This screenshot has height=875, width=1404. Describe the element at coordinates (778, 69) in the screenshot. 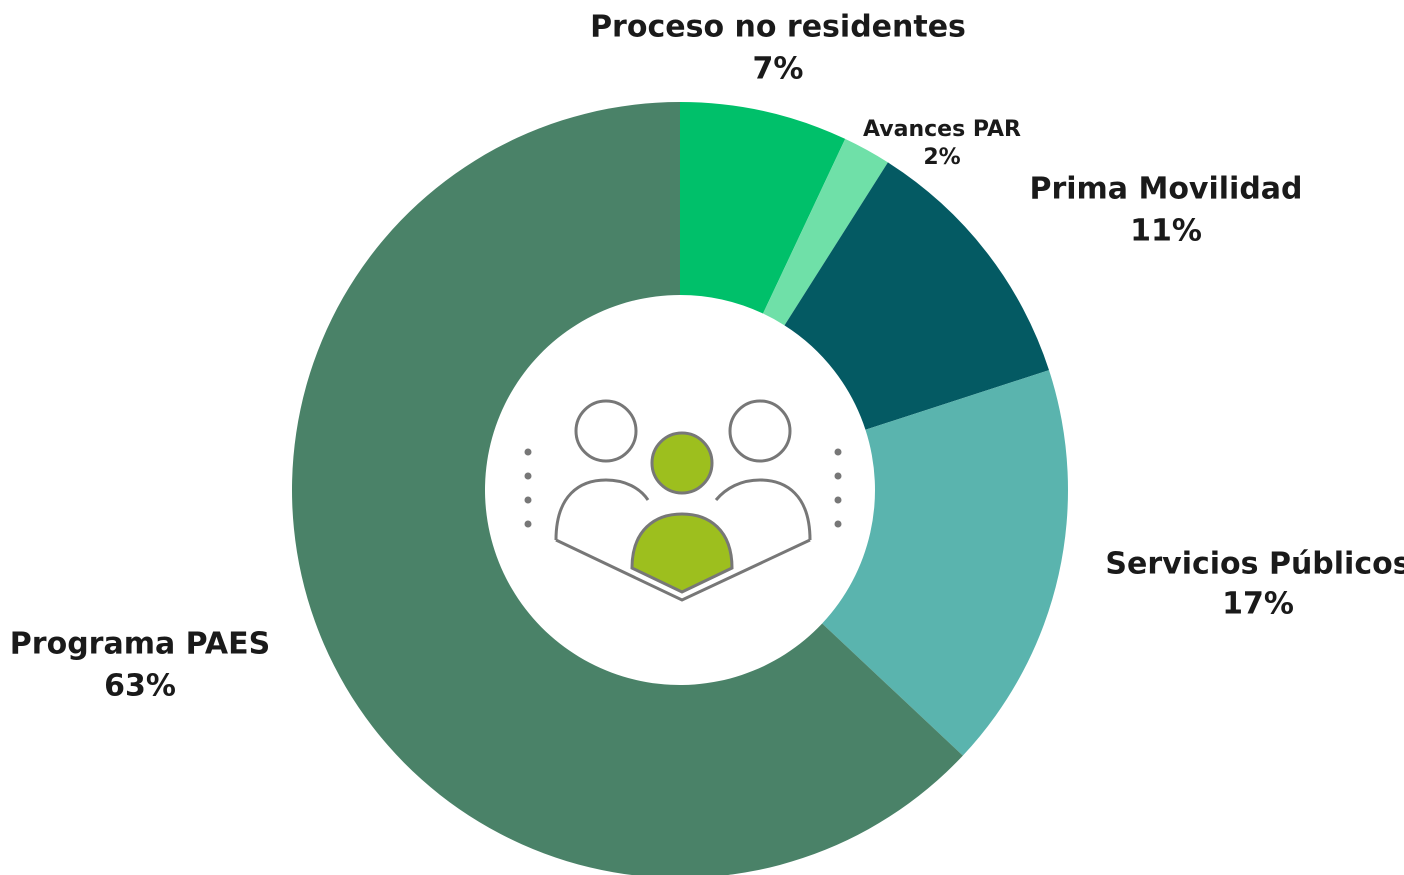

I see `slice-value-label: 7%` at that location.